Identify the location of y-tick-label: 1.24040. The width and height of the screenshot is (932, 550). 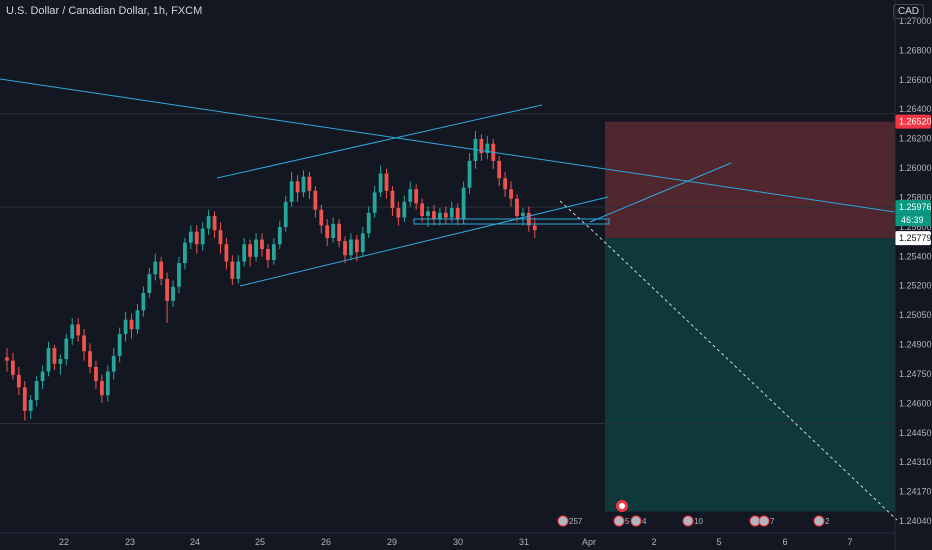
(915, 521).